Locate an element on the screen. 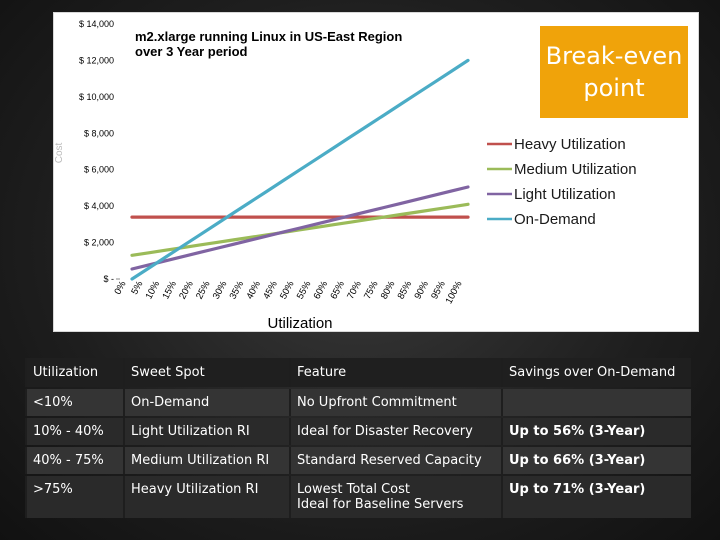 The image size is (720, 540). y-tick-label: $ 6,000 is located at coordinates (99, 170).